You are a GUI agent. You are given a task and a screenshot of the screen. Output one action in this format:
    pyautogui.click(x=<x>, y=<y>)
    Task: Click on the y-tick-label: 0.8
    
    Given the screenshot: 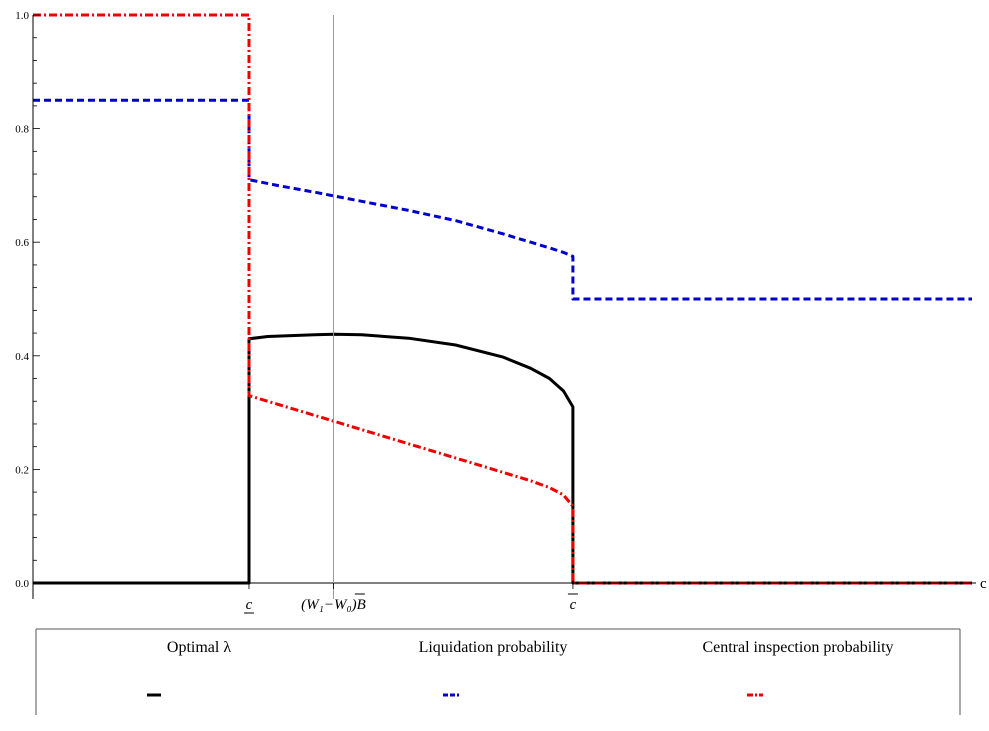 What is the action you would take?
    pyautogui.click(x=22, y=130)
    